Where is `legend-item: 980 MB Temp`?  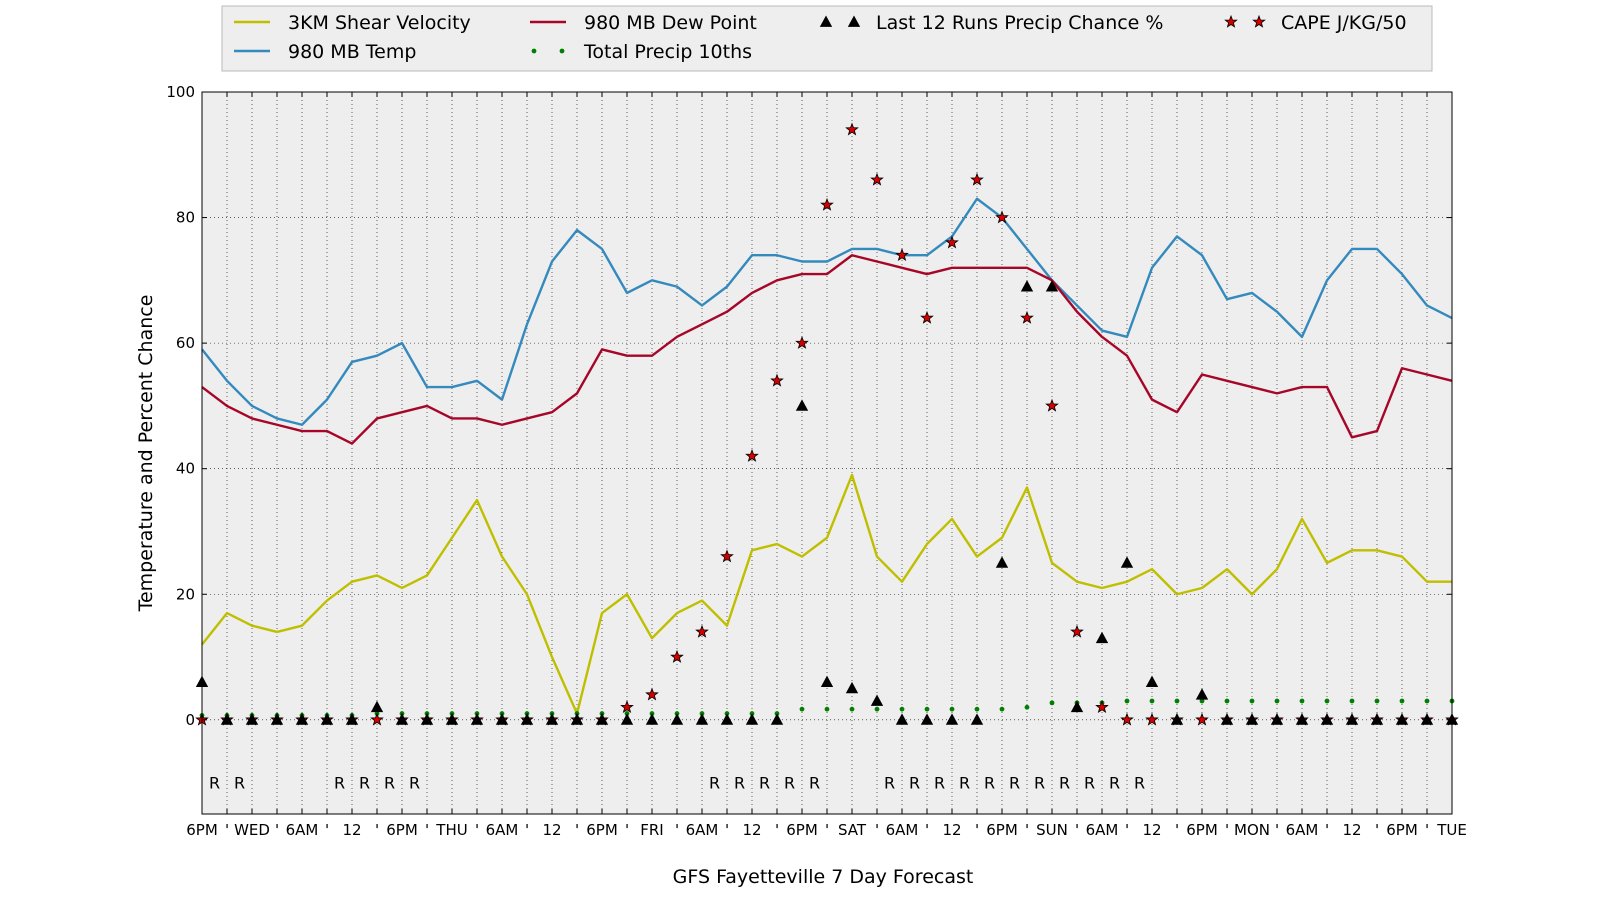 legend-item: 980 MB Temp is located at coordinates (325, 52).